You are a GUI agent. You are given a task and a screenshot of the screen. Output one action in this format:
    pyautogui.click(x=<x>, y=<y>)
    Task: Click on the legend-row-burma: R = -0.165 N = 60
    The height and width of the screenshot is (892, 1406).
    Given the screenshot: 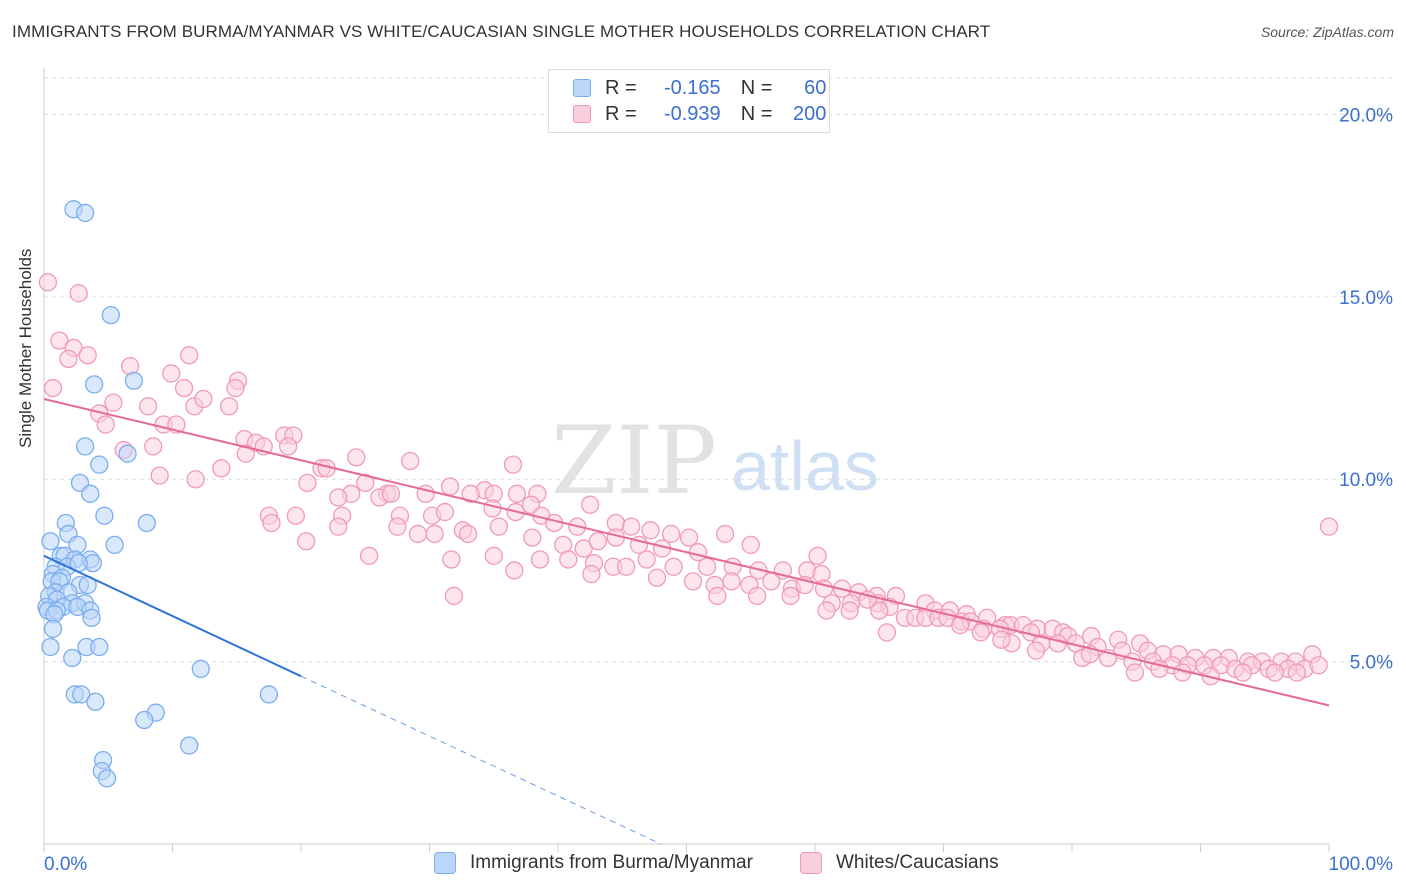 What is the action you would take?
    pyautogui.click(x=699, y=88)
    